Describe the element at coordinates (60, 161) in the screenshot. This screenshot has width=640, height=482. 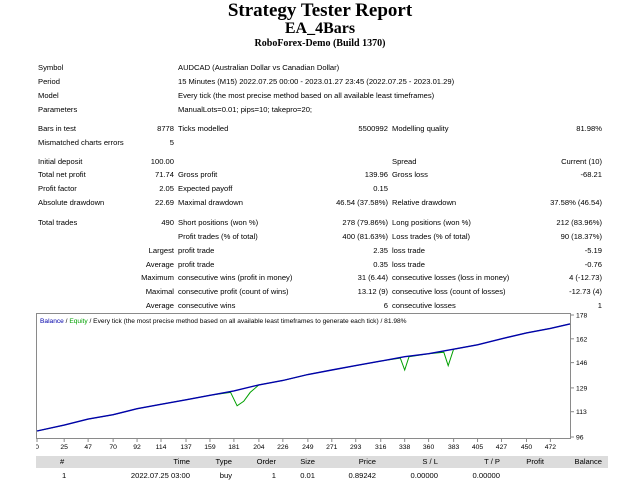
I see `initial-deposit-label: Initial deposit` at that location.